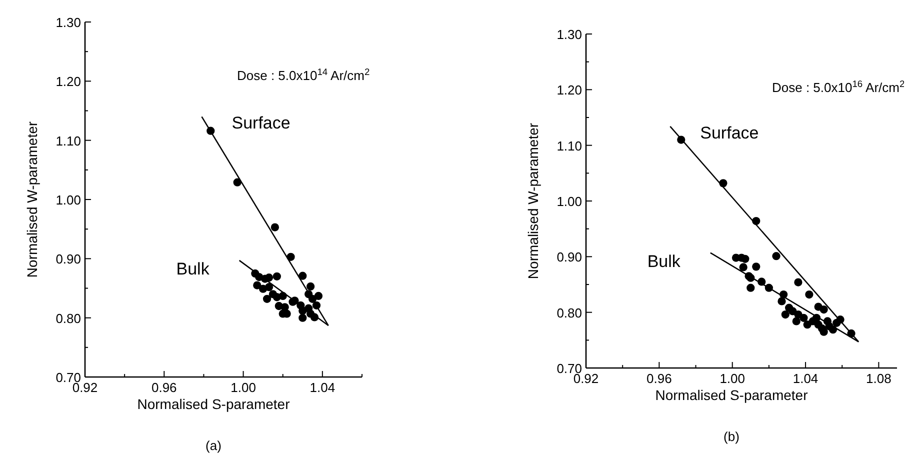 This screenshot has height=466, width=912. What do you see at coordinates (214, 445) in the screenshot?
I see `text: (a)` at bounding box center [214, 445].